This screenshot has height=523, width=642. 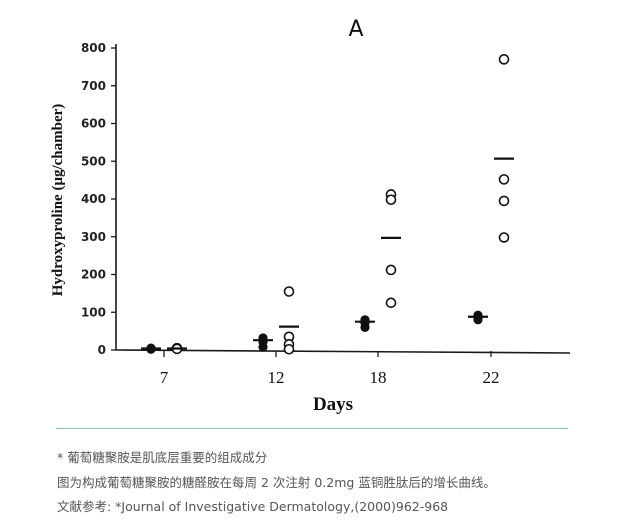 What do you see at coordinates (93, 275) in the screenshot?
I see `y-tick-label: 200` at bounding box center [93, 275].